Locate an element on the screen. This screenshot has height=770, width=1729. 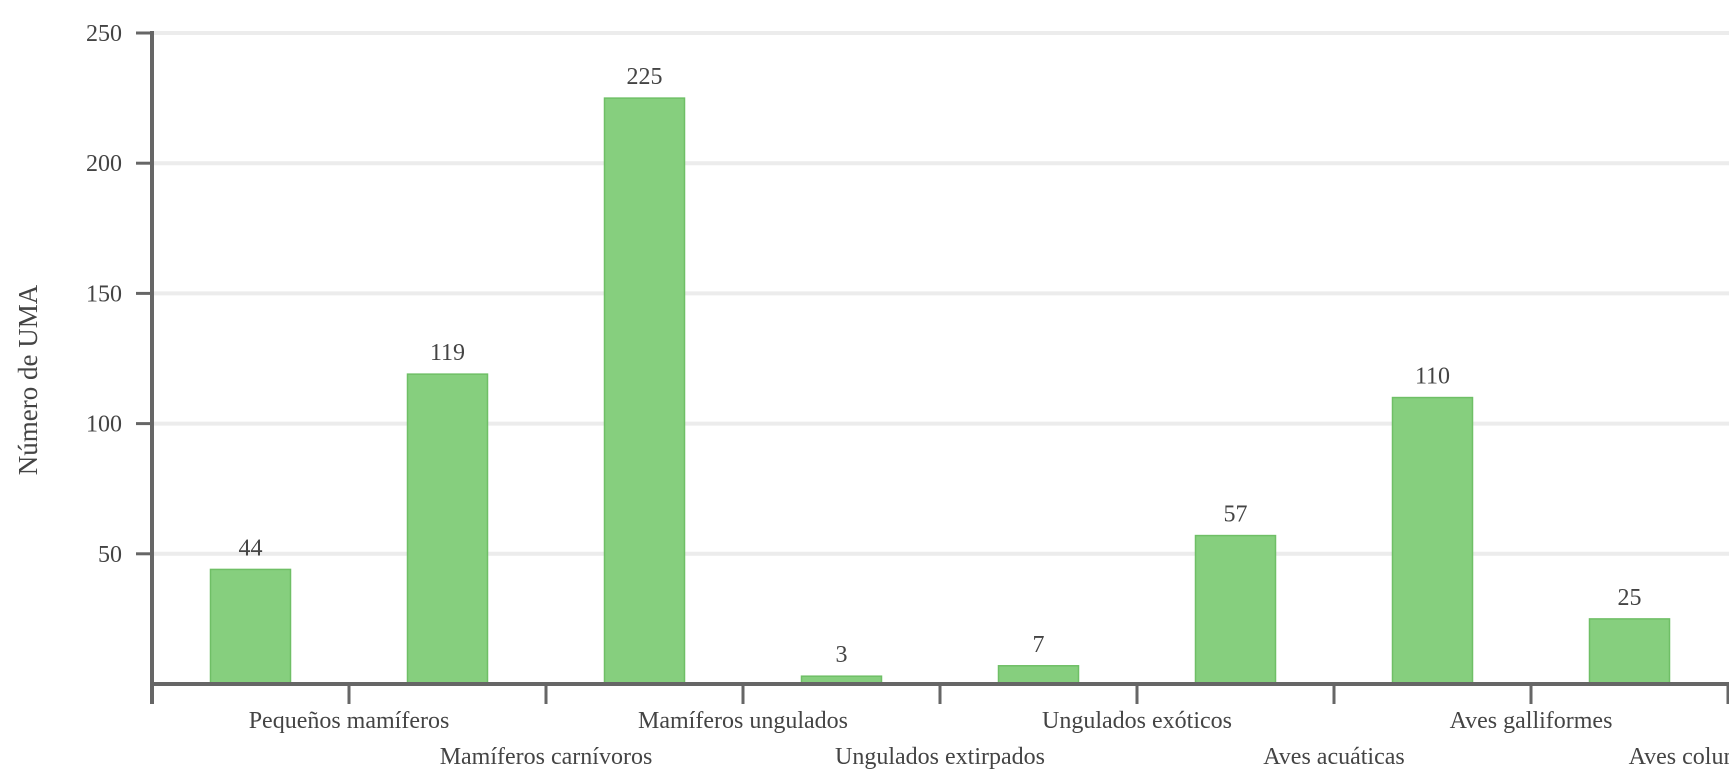
y-tick-label: 200 is located at coordinates (104, 164).